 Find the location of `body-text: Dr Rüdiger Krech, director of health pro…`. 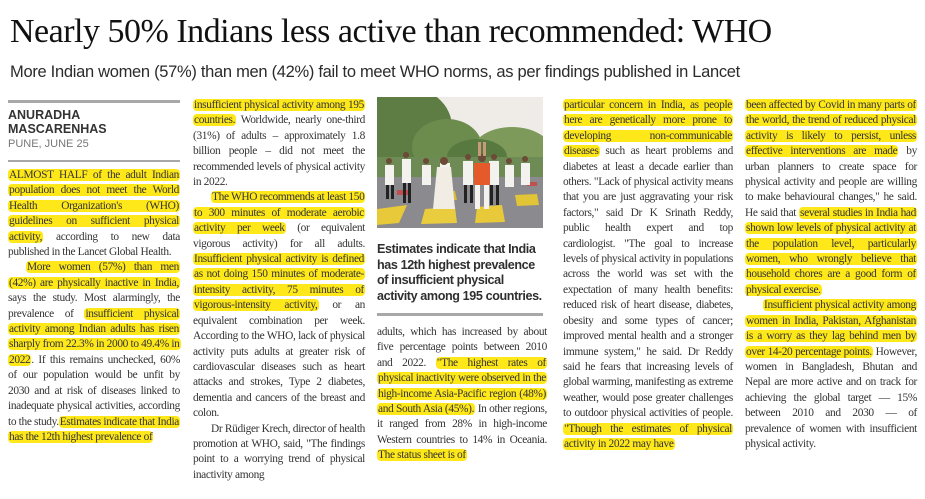

body-text: Dr Rüdiger Krech, director of health pro… is located at coordinates (279, 451).